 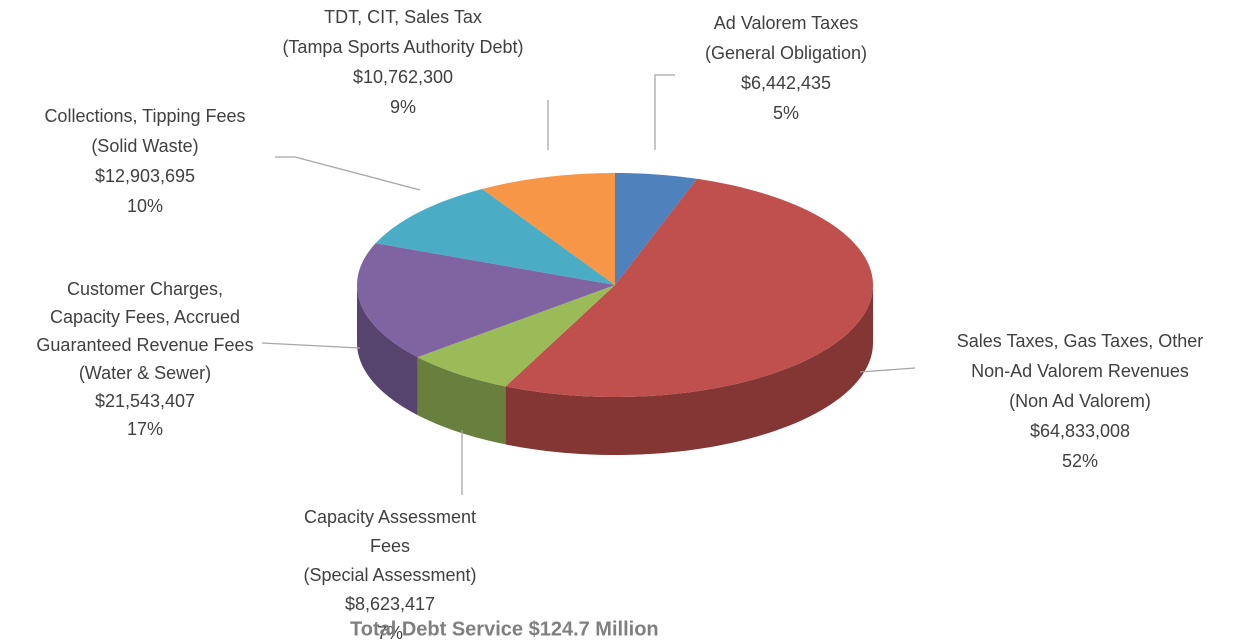 What do you see at coordinates (390, 546) in the screenshot?
I see `category-label: Fees` at bounding box center [390, 546].